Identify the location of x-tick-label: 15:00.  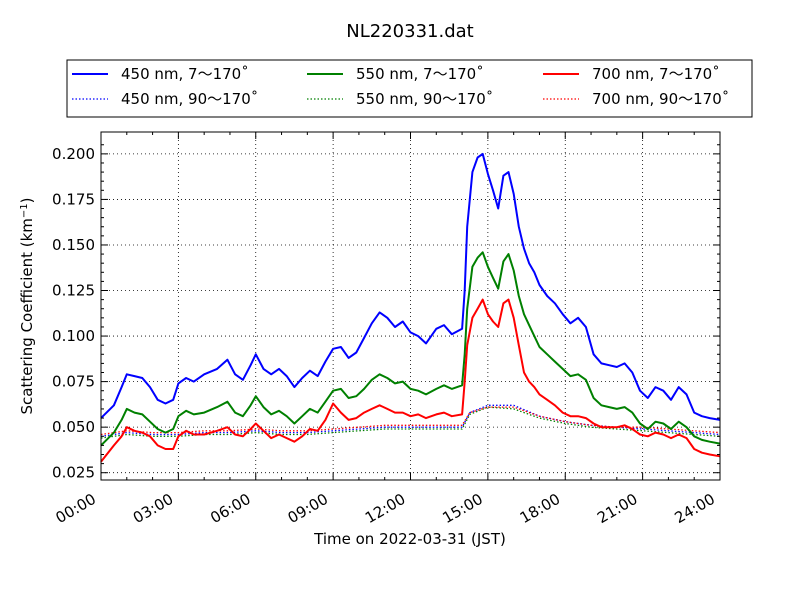
(462, 508).